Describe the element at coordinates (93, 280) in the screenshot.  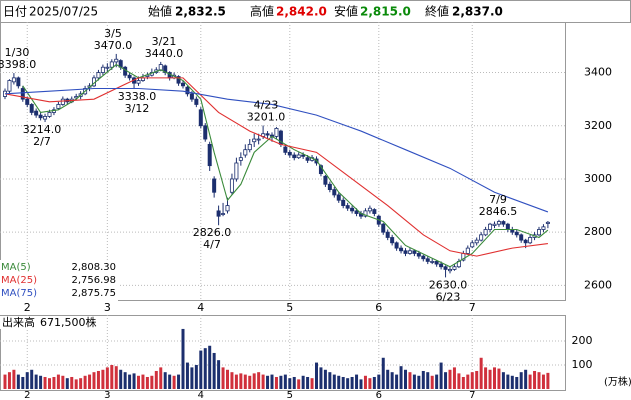
I see `legend-value: 2,756.98` at that location.